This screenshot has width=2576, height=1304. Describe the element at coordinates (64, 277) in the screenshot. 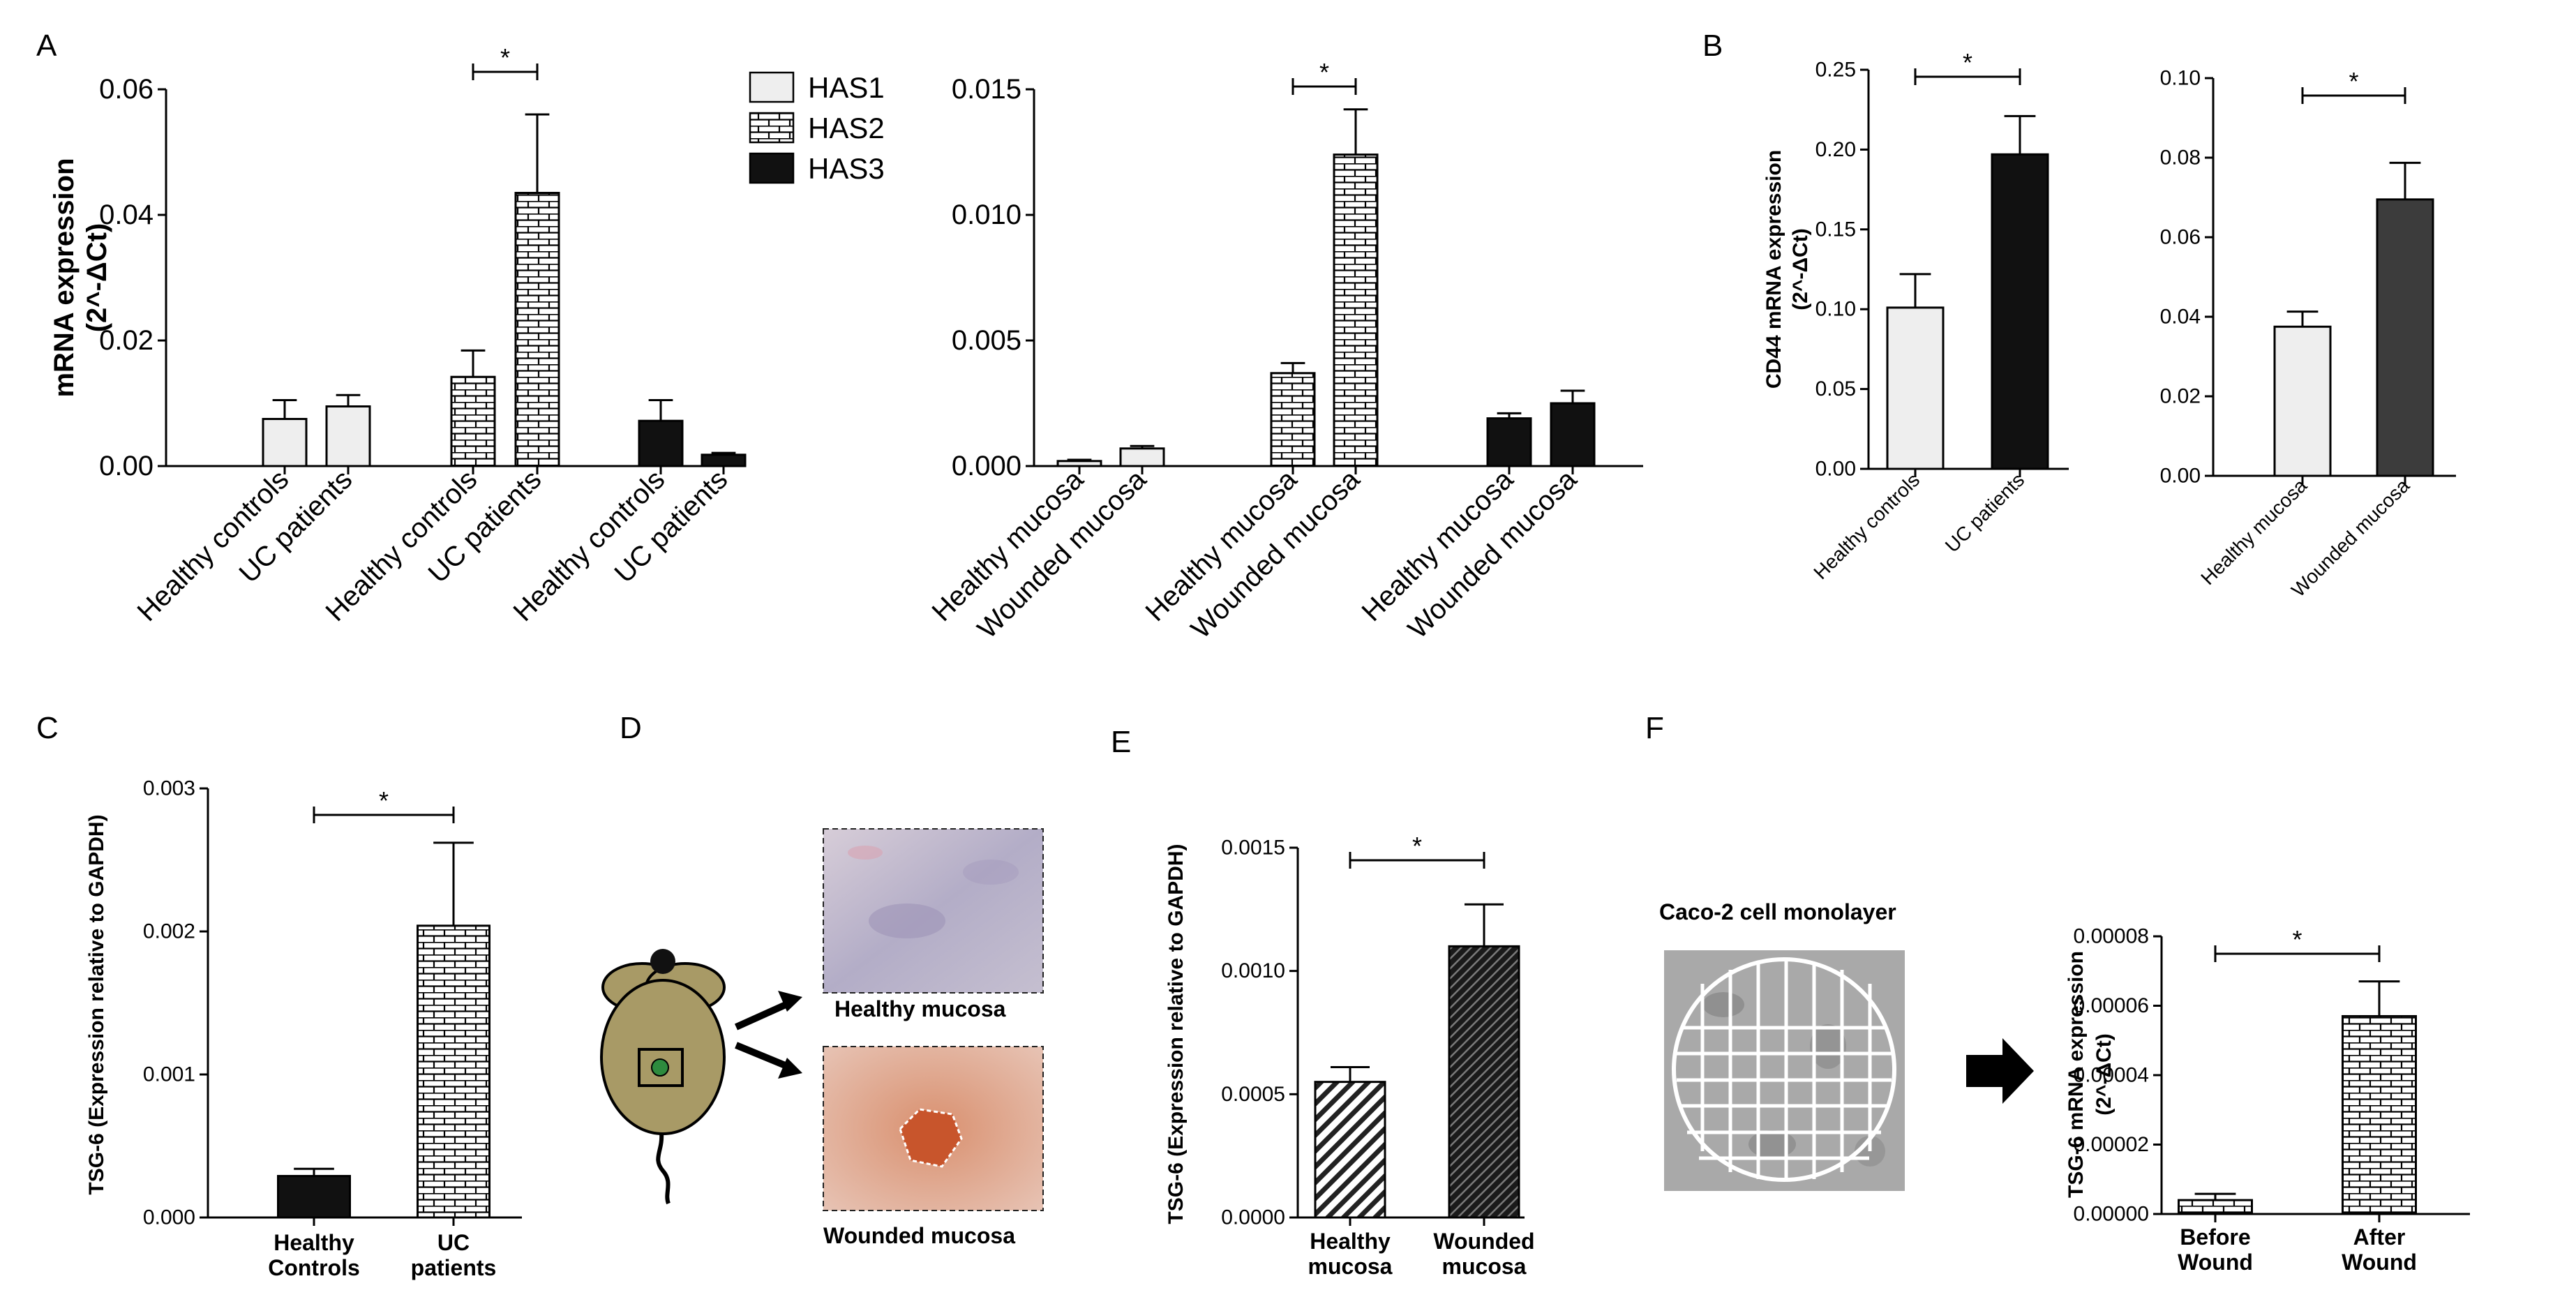

I see `y-axis-label: mRNA expression` at that location.